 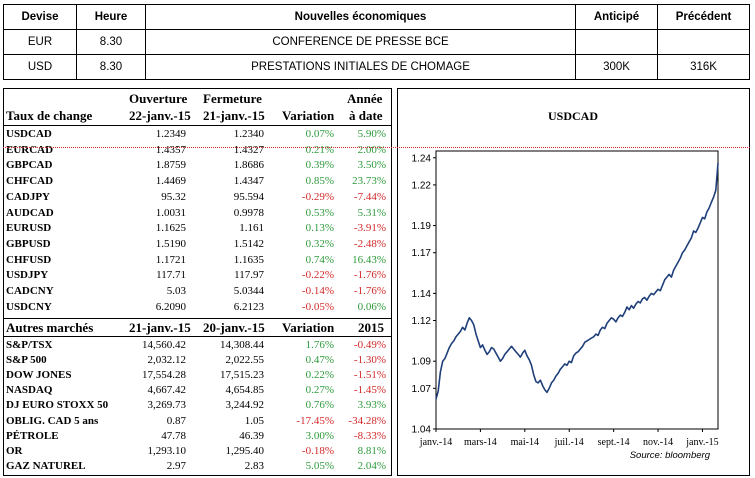 What do you see at coordinates (30, 212) in the screenshot?
I see `row-name: AUDCAD` at bounding box center [30, 212].